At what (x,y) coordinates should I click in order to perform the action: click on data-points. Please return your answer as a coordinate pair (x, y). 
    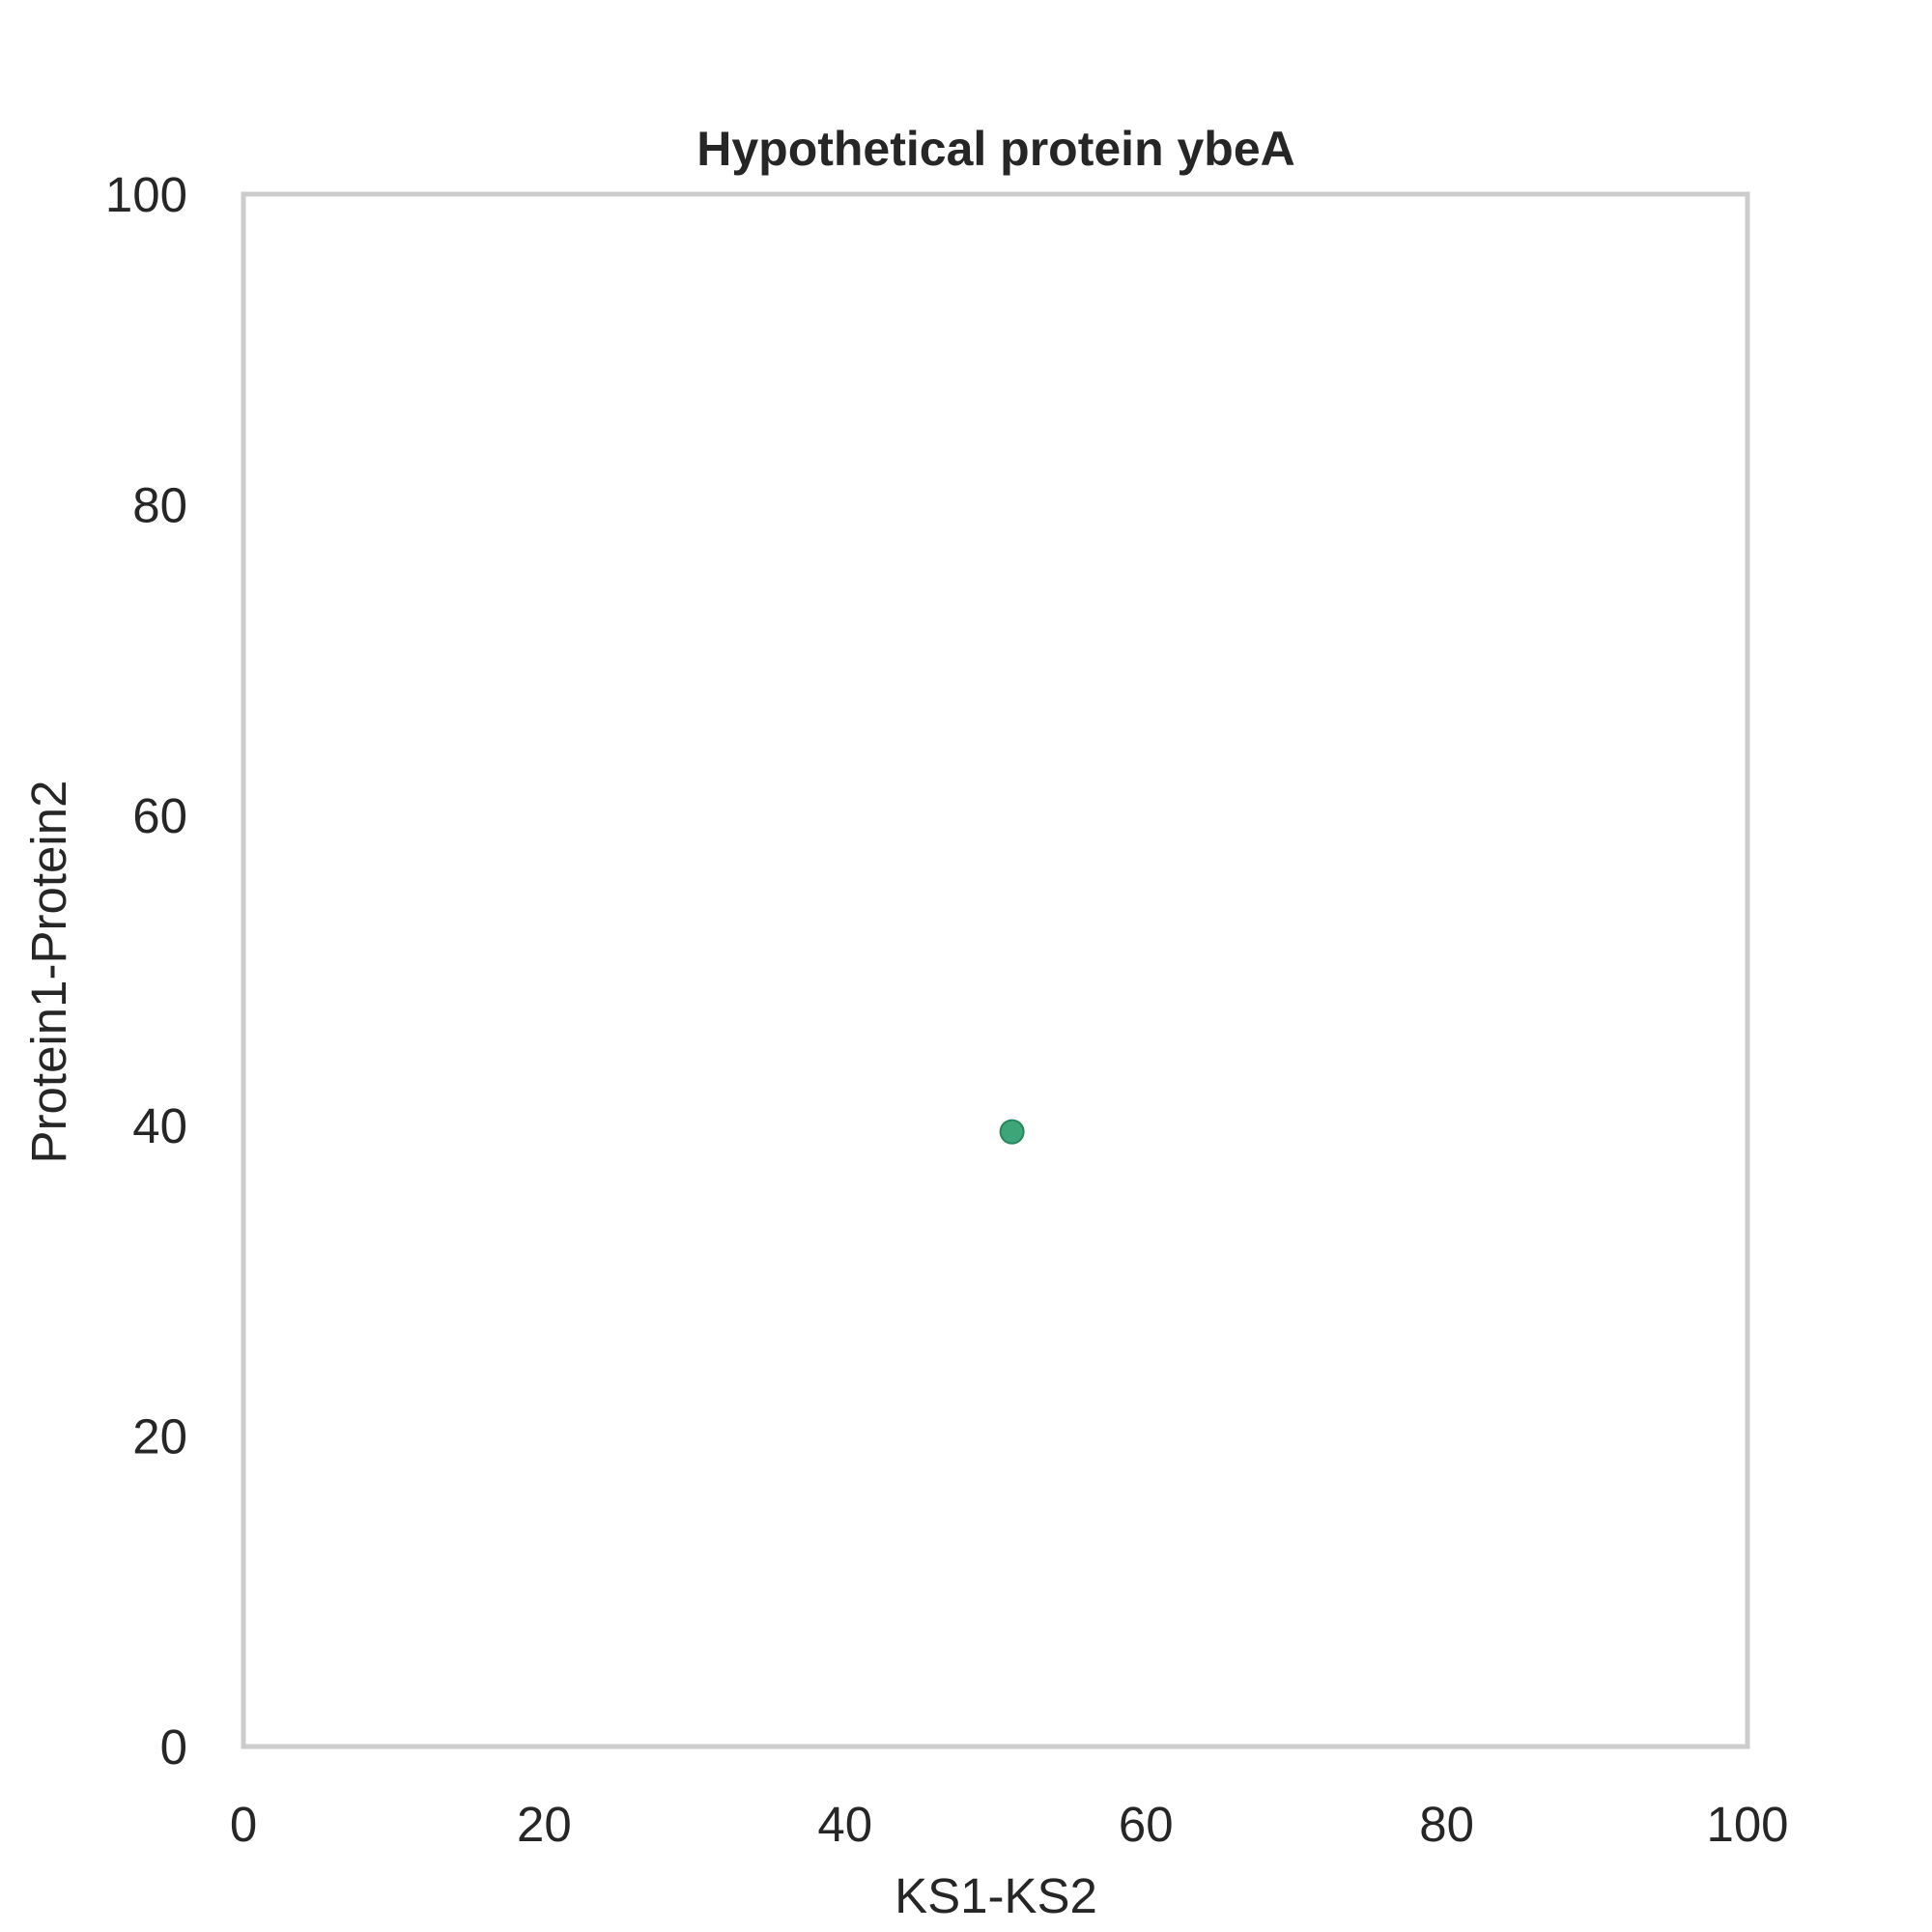
    Looking at the image, I should click on (1012, 1132).